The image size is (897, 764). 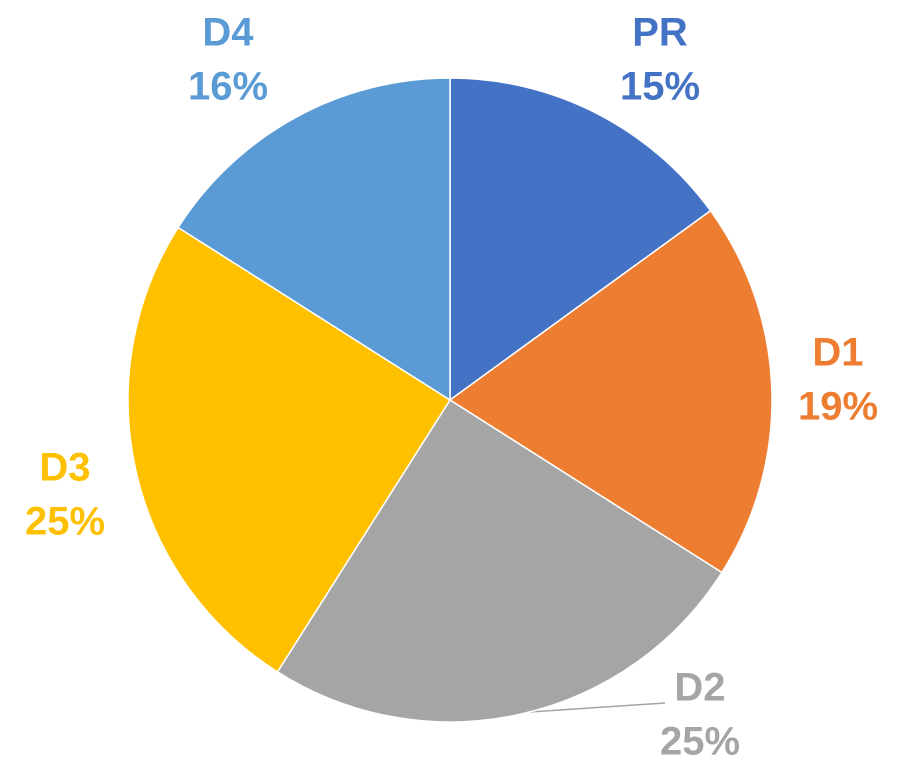 I want to click on value-label: 16%, so click(x=228, y=87).